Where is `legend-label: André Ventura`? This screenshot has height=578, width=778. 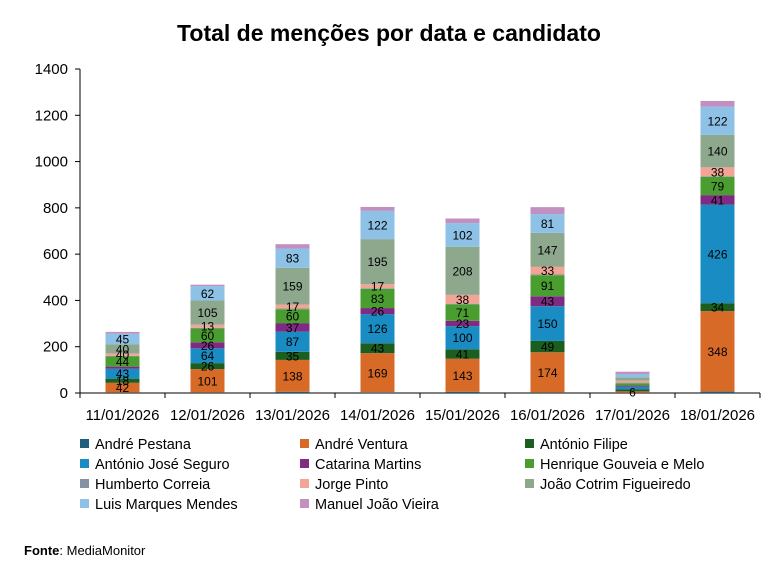
legend-label: André Ventura is located at coordinates (361, 445).